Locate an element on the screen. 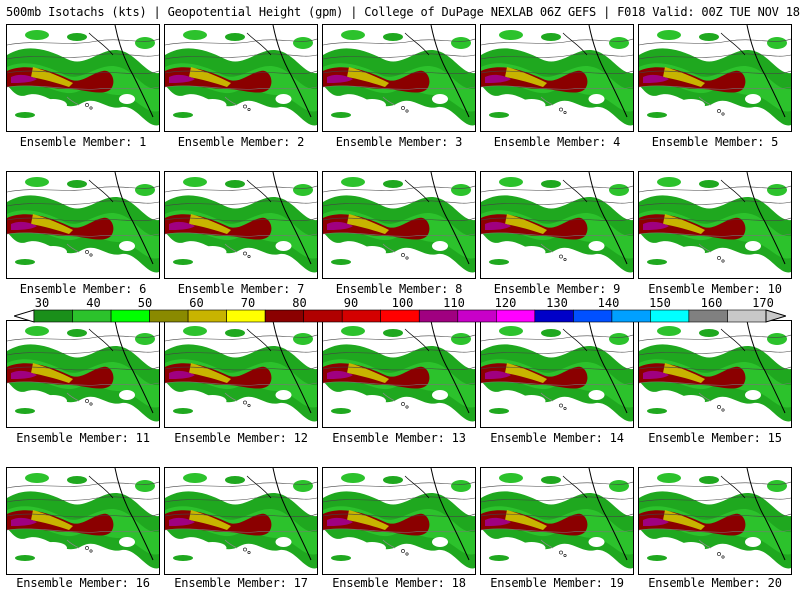 The image size is (800, 600). colorbar-tick-label: 100 is located at coordinates (402, 303).